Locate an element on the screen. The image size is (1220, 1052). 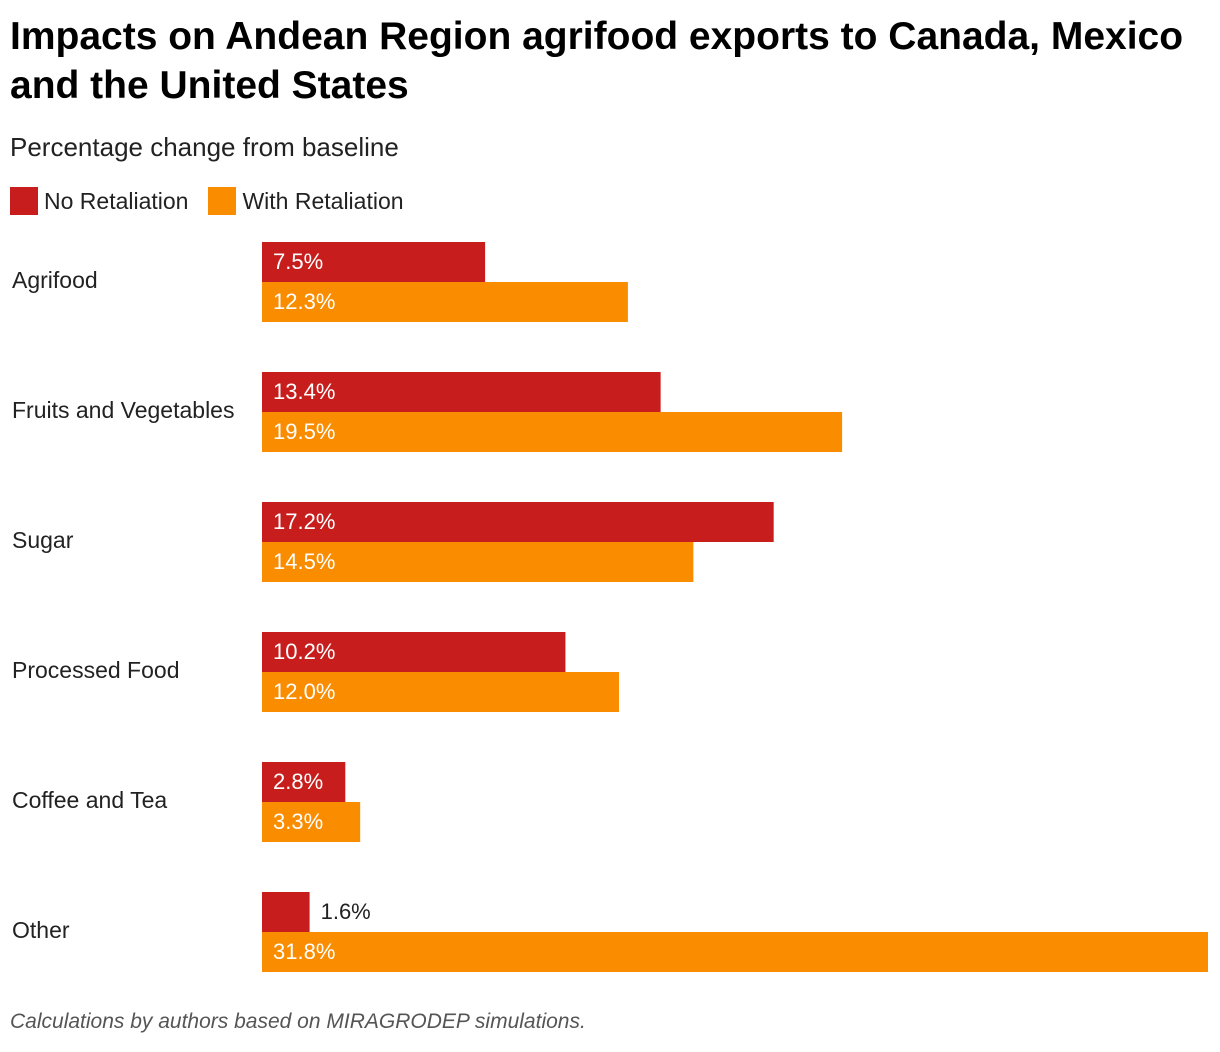
bar-no-retaliation-coffee-and-tea is located at coordinates (304, 782).